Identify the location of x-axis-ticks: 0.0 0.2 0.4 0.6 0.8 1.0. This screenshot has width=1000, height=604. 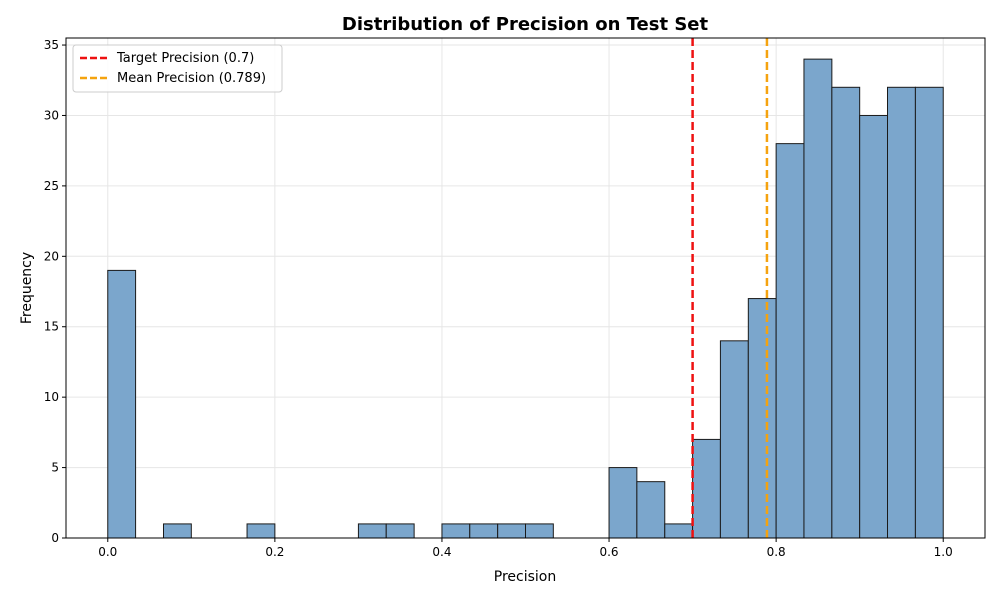
(525, 548).